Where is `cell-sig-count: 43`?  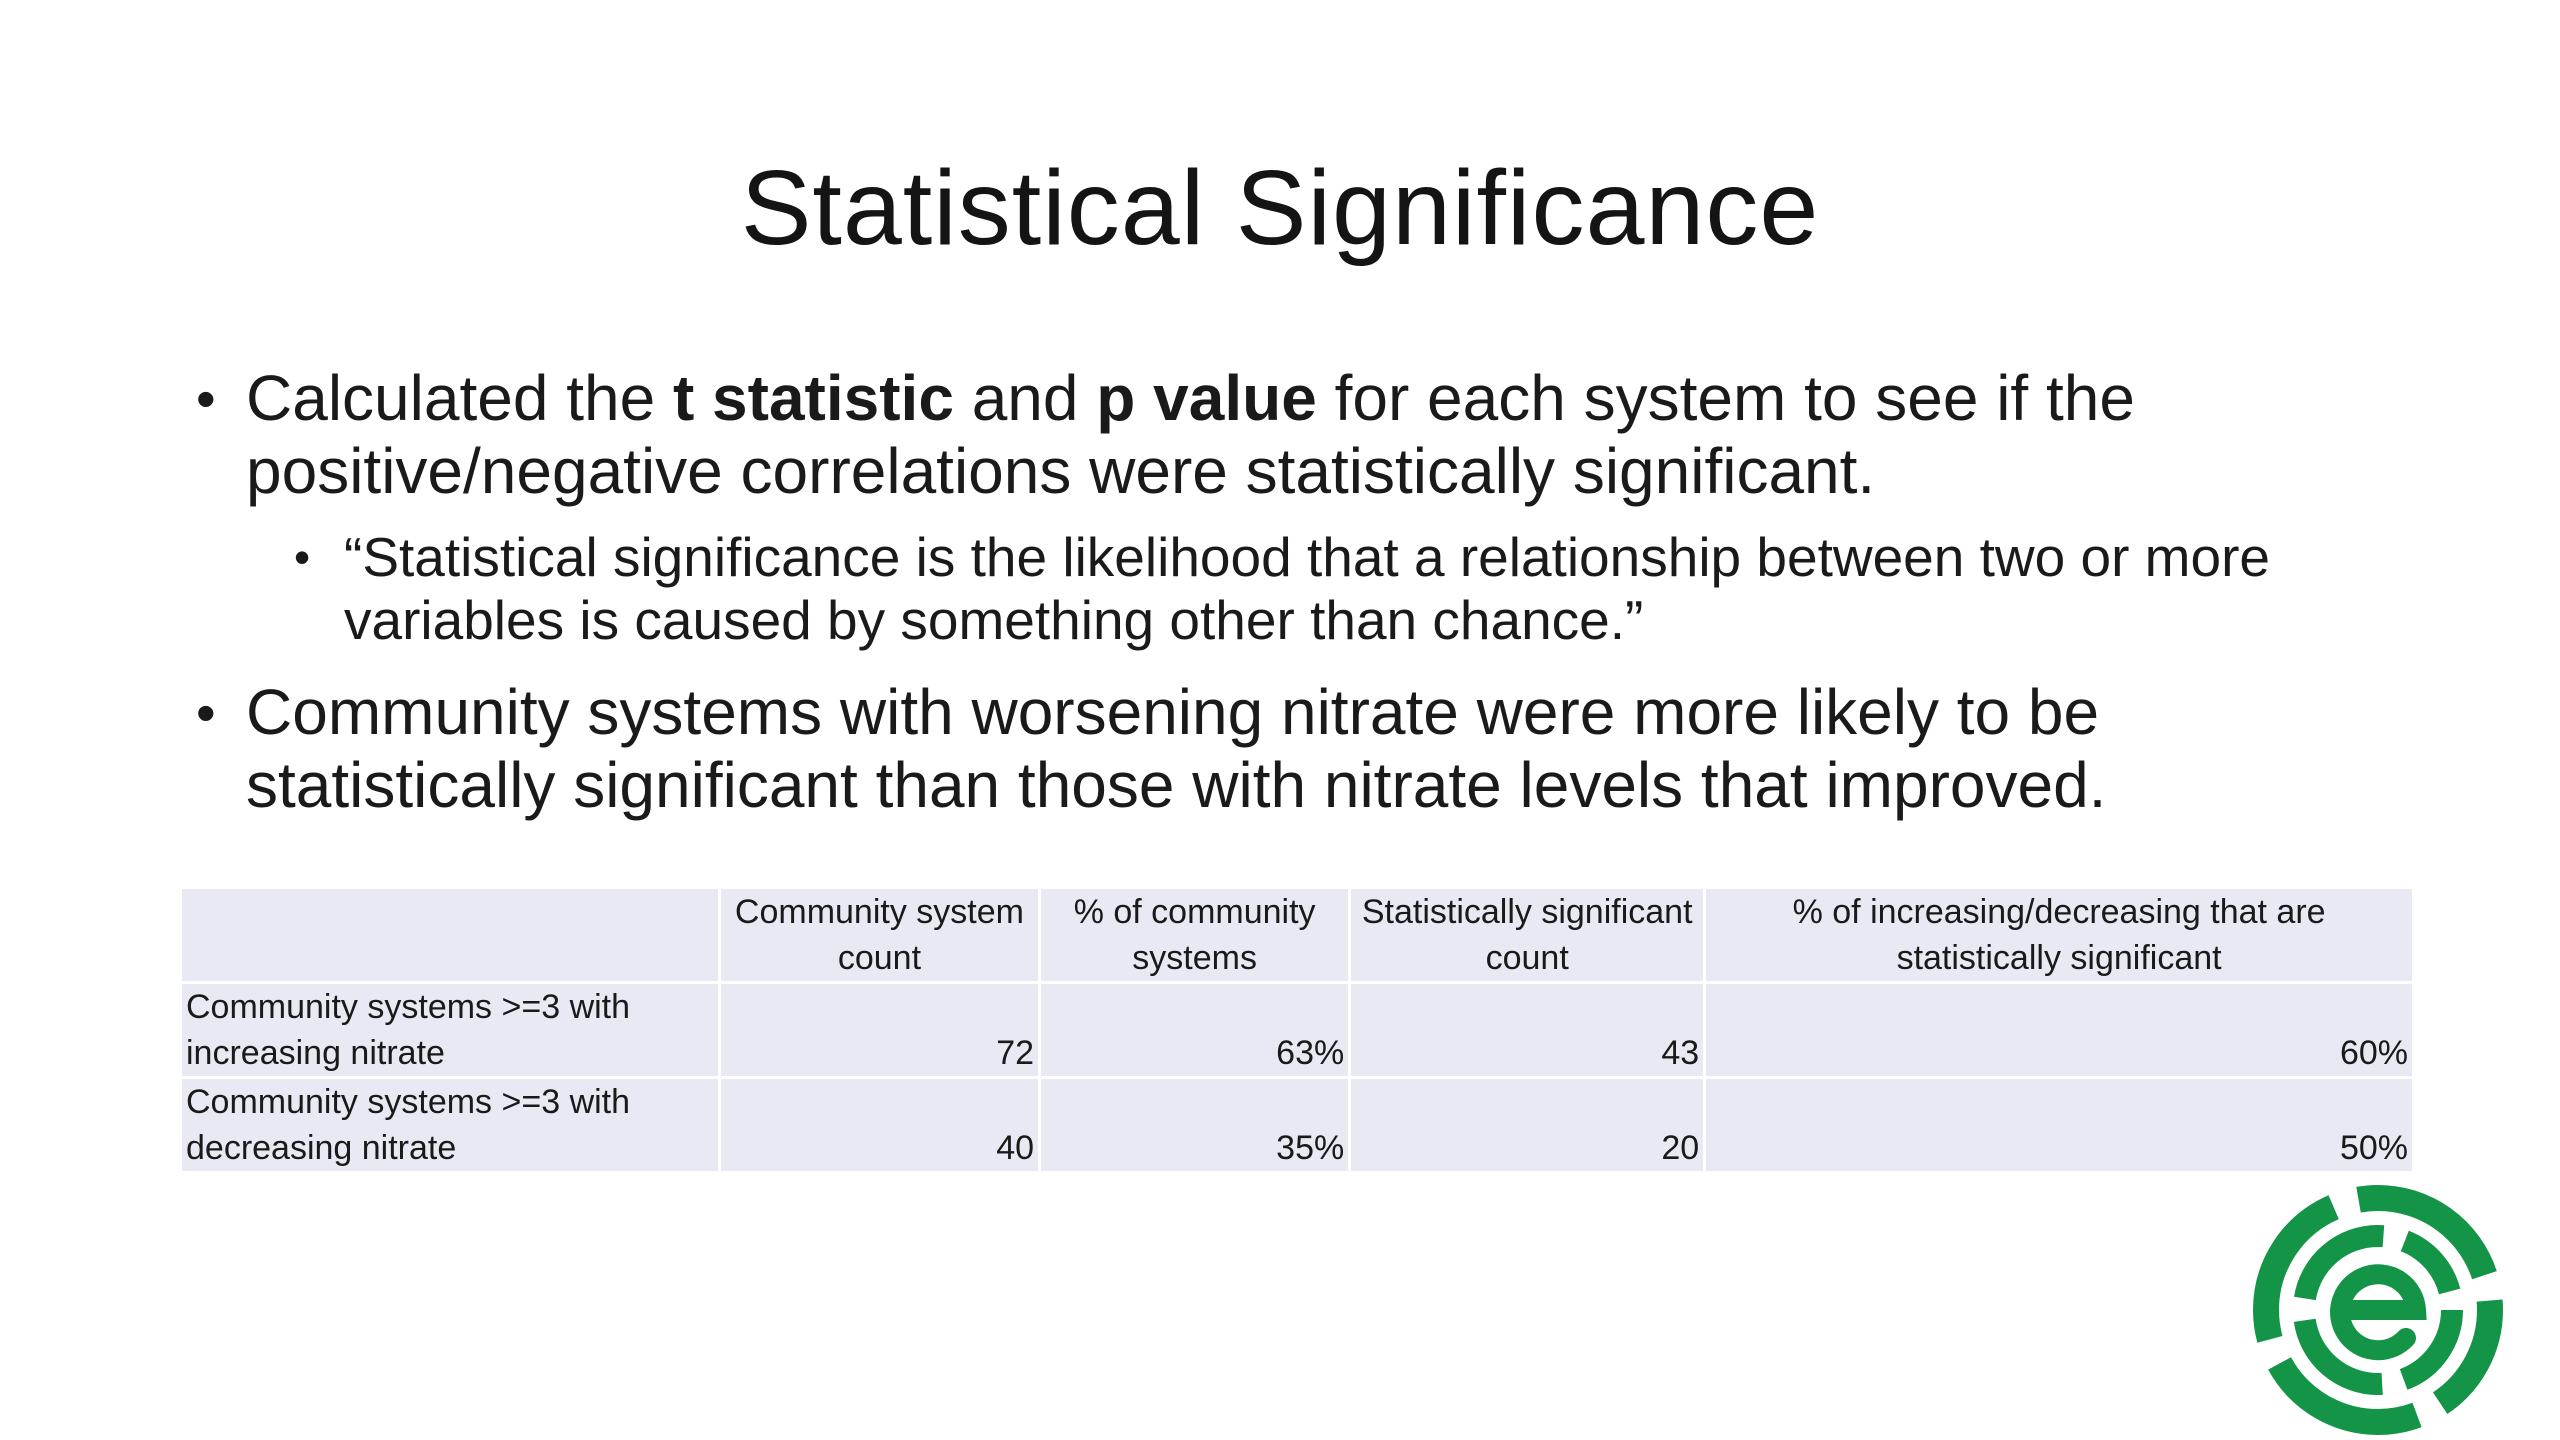 cell-sig-count: 43 is located at coordinates (1527, 1030).